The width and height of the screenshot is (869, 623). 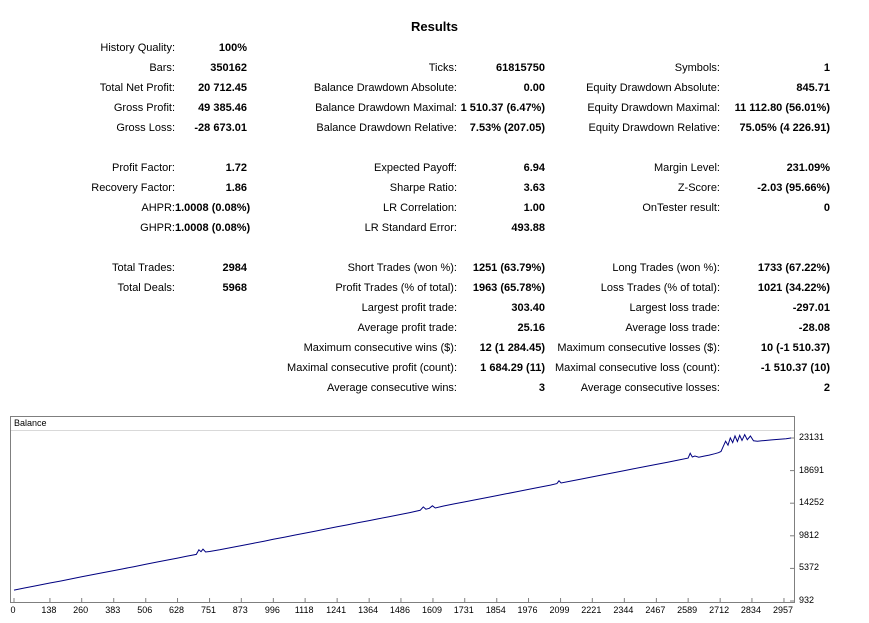 I want to click on y-tick-label: 5372, so click(x=809, y=567).